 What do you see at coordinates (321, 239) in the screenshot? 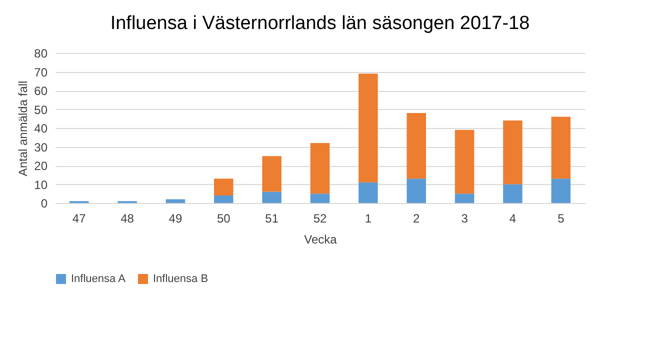
I see `x-axis-title: Vecka` at bounding box center [321, 239].